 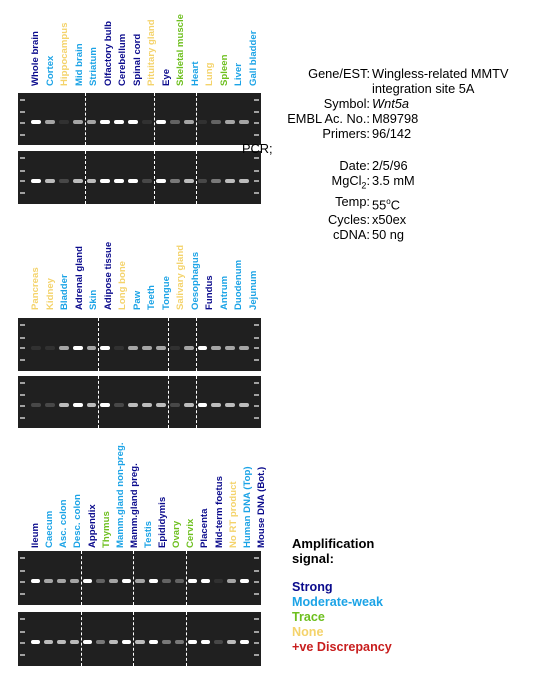 I want to click on lane-label: Pancreas, so click(x=36, y=288).